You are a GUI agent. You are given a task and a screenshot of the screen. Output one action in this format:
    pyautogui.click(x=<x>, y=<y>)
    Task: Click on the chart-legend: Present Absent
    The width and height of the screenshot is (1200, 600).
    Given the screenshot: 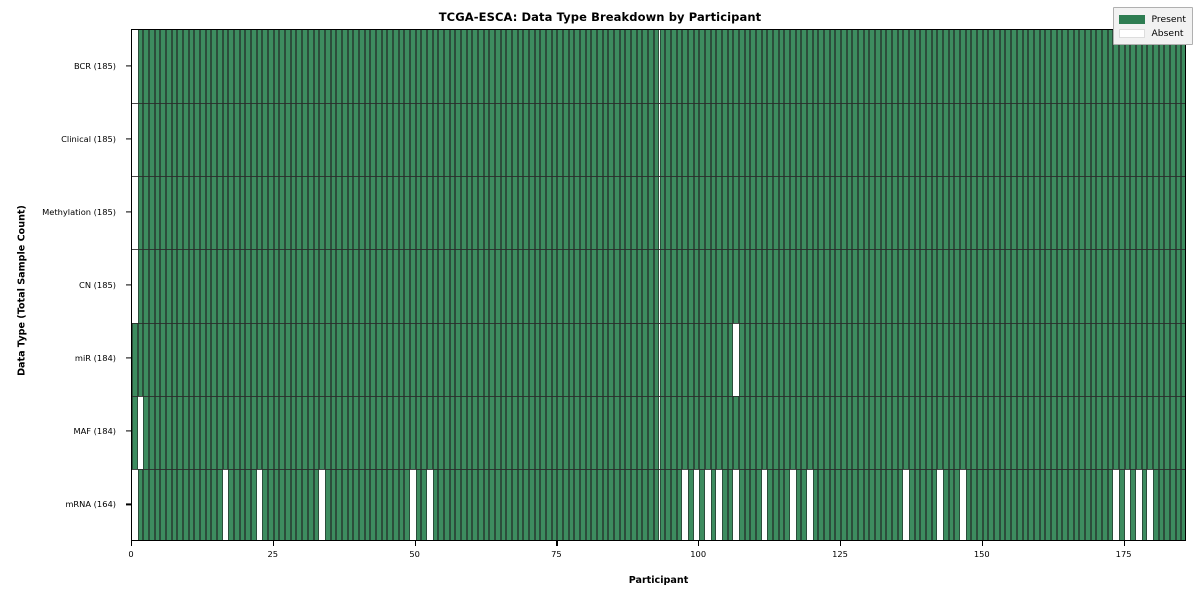 What is the action you would take?
    pyautogui.click(x=1152, y=26)
    